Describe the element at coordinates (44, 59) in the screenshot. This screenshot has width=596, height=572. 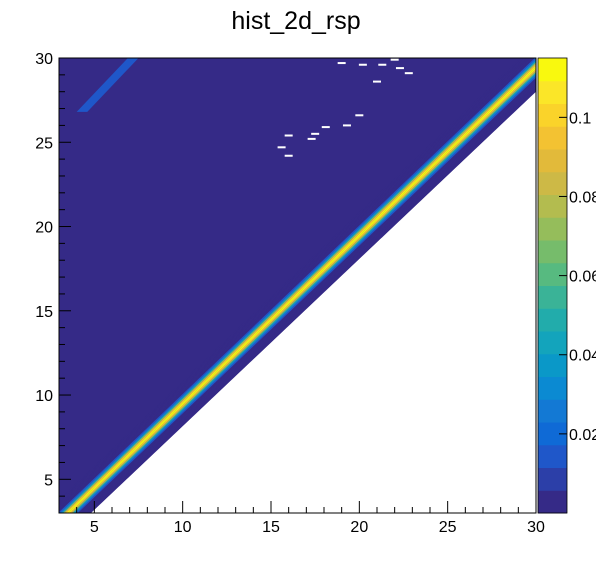
I see `y-tick-label: 30` at that location.